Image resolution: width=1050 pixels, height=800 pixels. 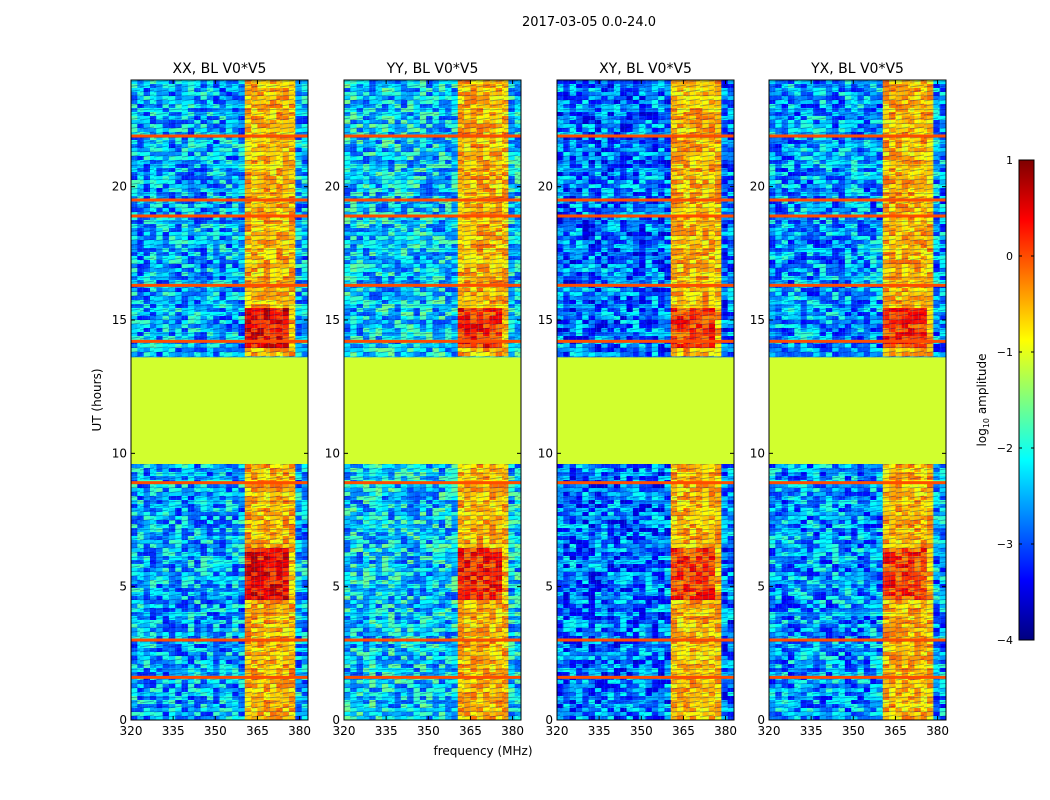 What do you see at coordinates (220, 69) in the screenshot?
I see `panel-title: XX, BL V0*V5` at bounding box center [220, 69].